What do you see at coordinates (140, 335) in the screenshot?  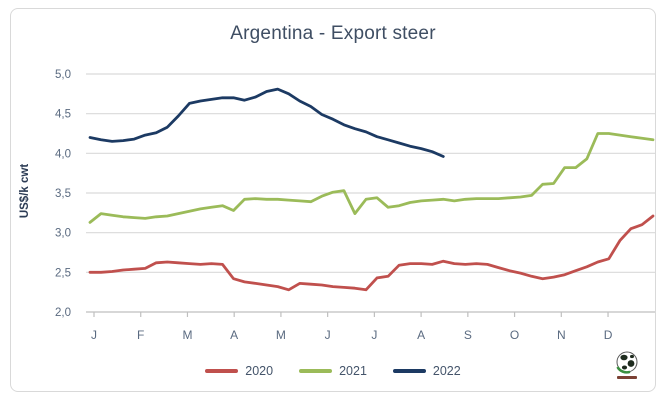 I see `x-tick-label-1: F` at bounding box center [140, 335].